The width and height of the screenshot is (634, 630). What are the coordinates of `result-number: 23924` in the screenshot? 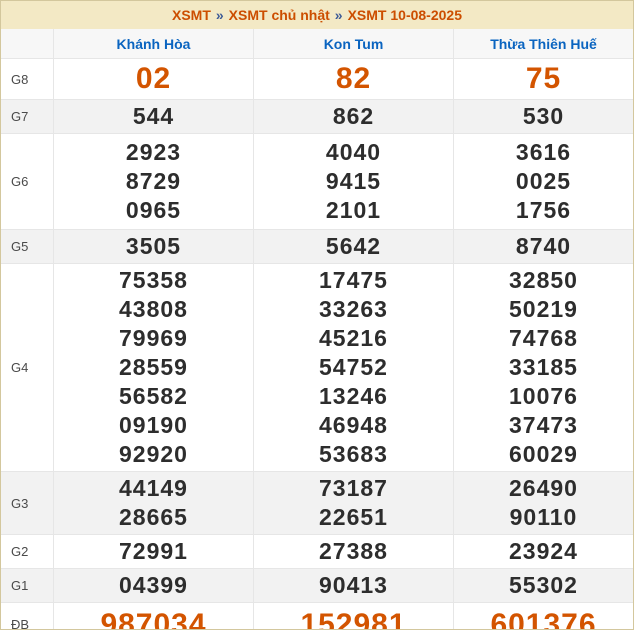 It's located at (543, 551).